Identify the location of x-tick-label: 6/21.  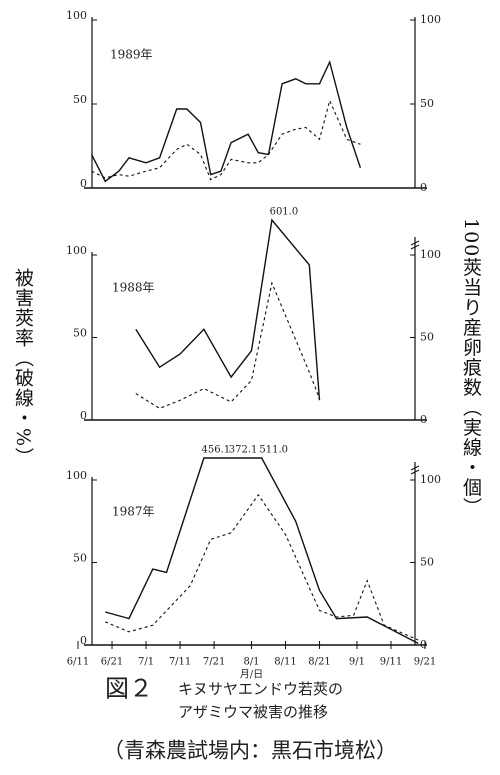
(112, 662).